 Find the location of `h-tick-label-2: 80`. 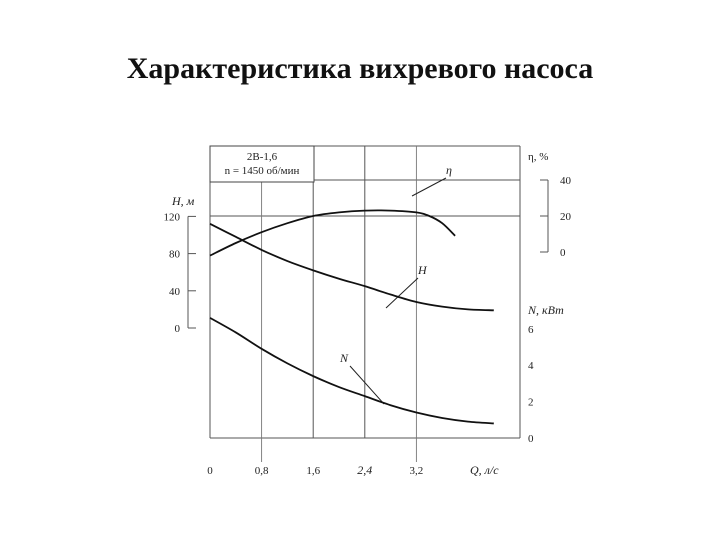

h-tick-label-2: 80 is located at coordinates (175, 255).